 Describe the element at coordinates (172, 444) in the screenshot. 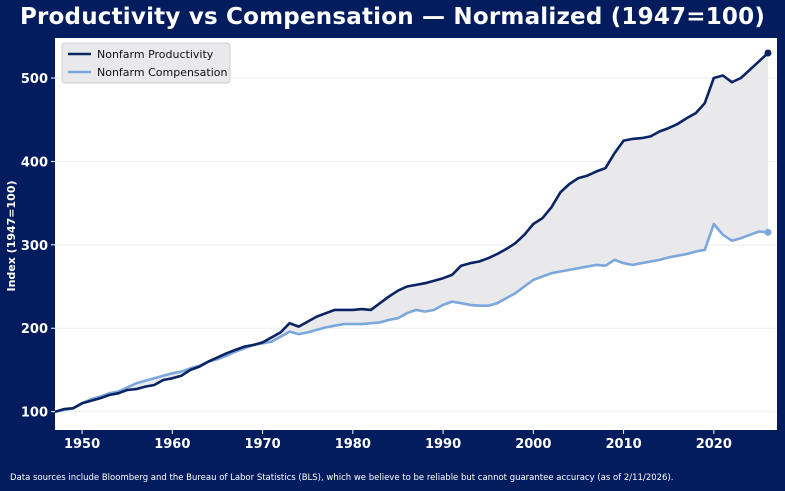

I see `x-tick-label: 1960` at that location.